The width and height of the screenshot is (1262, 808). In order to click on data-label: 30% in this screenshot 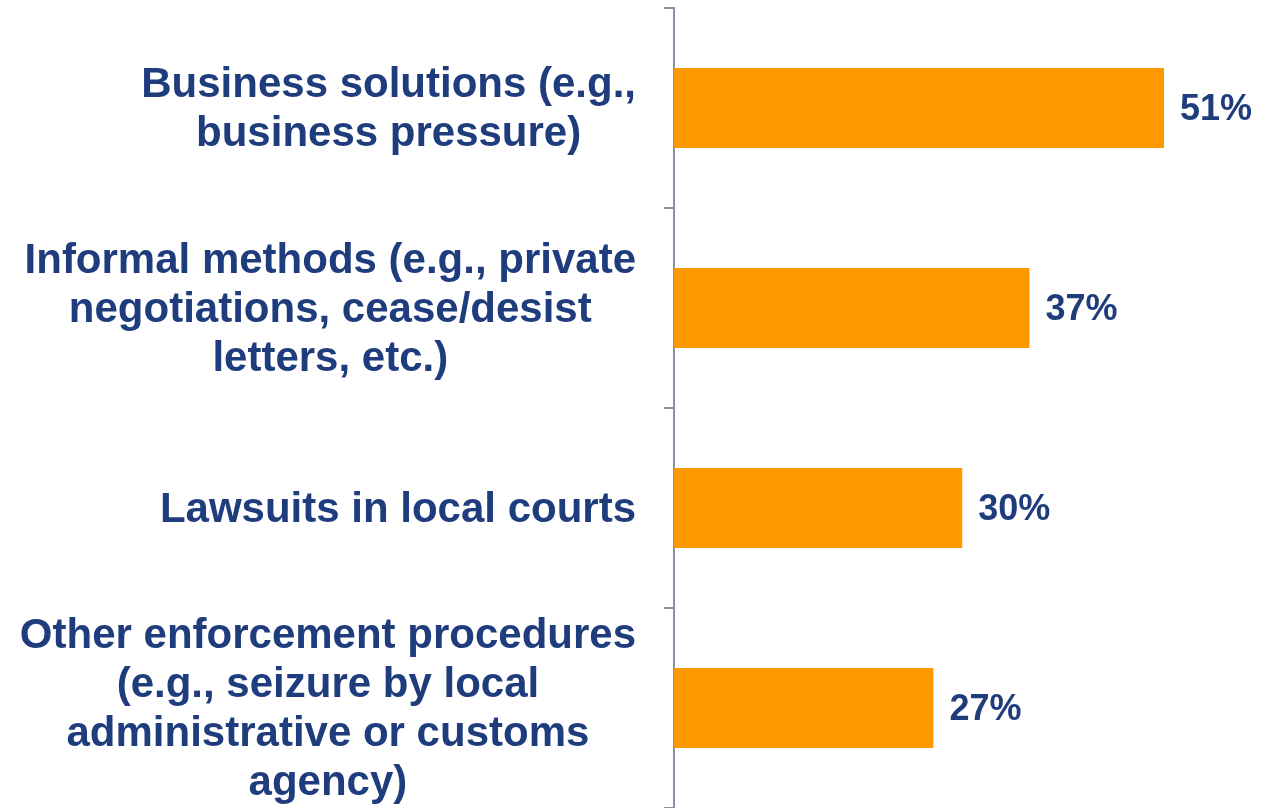, I will do `click(1014, 507)`.